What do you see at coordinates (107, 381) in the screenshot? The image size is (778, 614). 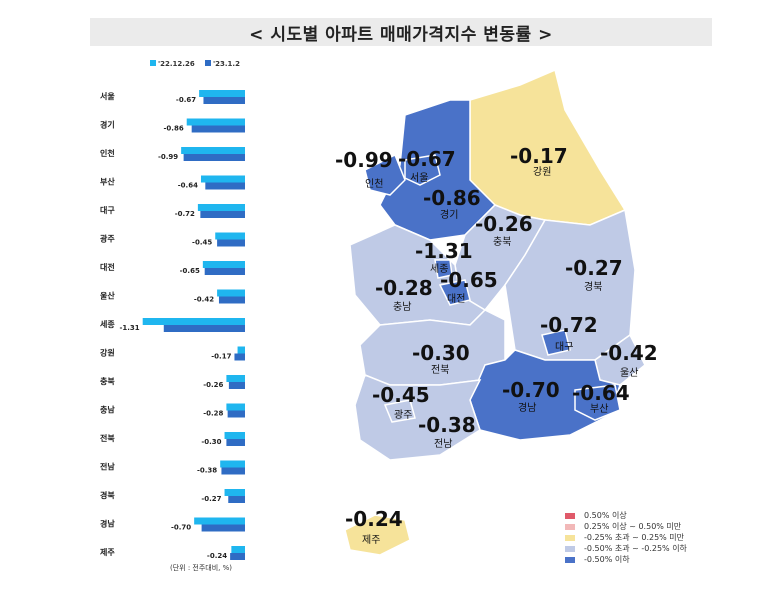 I see `category-label: 충북` at bounding box center [107, 381].